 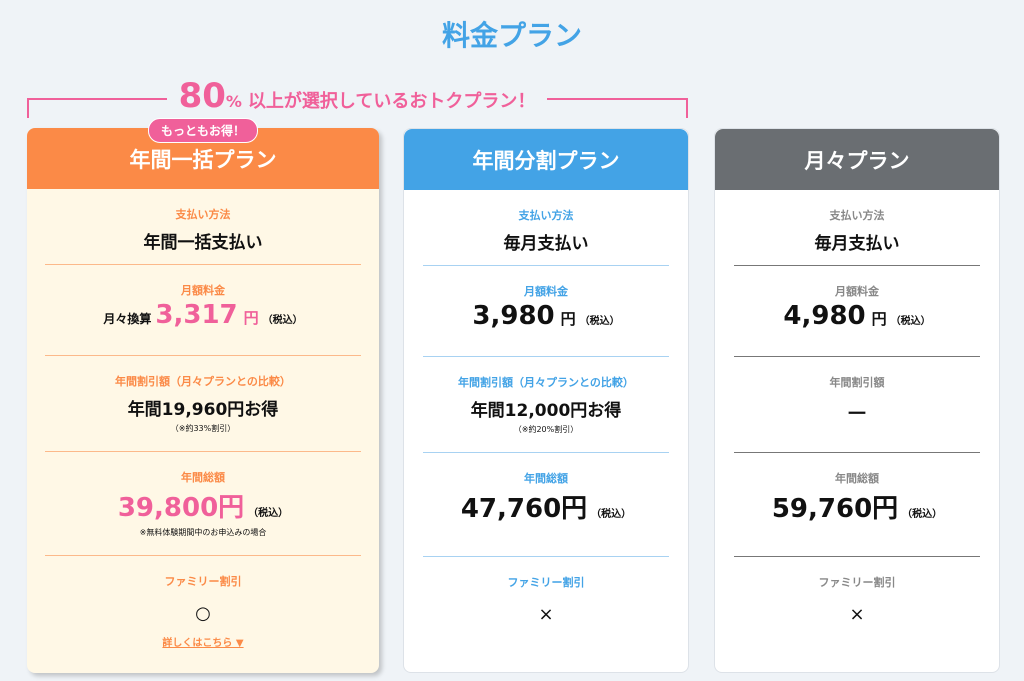 What do you see at coordinates (203, 428) in the screenshot?
I see `discount-note: （※約33%割引）` at bounding box center [203, 428].